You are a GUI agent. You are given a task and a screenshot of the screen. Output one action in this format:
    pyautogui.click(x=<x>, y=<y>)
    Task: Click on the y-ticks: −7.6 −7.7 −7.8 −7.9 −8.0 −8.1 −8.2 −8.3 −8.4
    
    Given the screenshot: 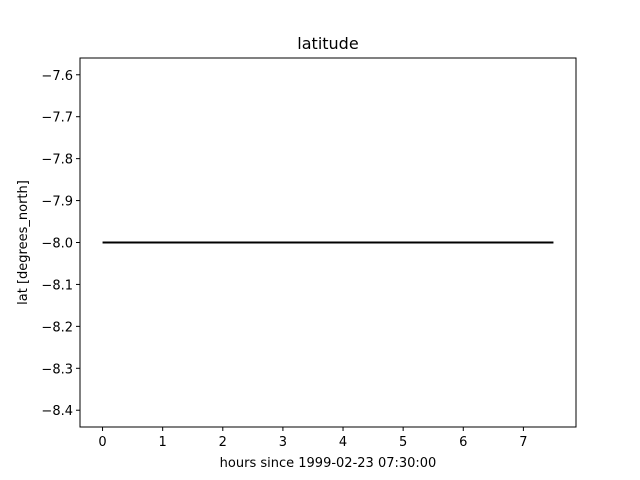 What is the action you would take?
    pyautogui.click(x=60, y=244)
    